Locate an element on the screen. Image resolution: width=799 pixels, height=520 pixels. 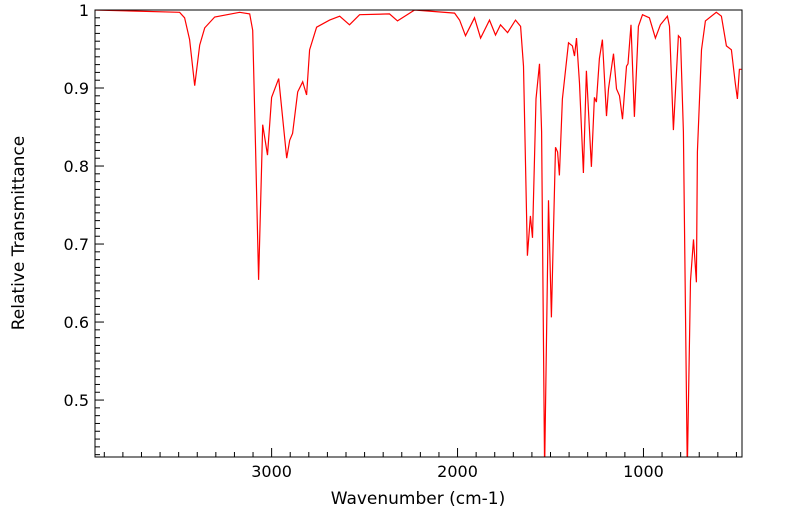
x-tick-label: 1000 is located at coordinates (643, 471).